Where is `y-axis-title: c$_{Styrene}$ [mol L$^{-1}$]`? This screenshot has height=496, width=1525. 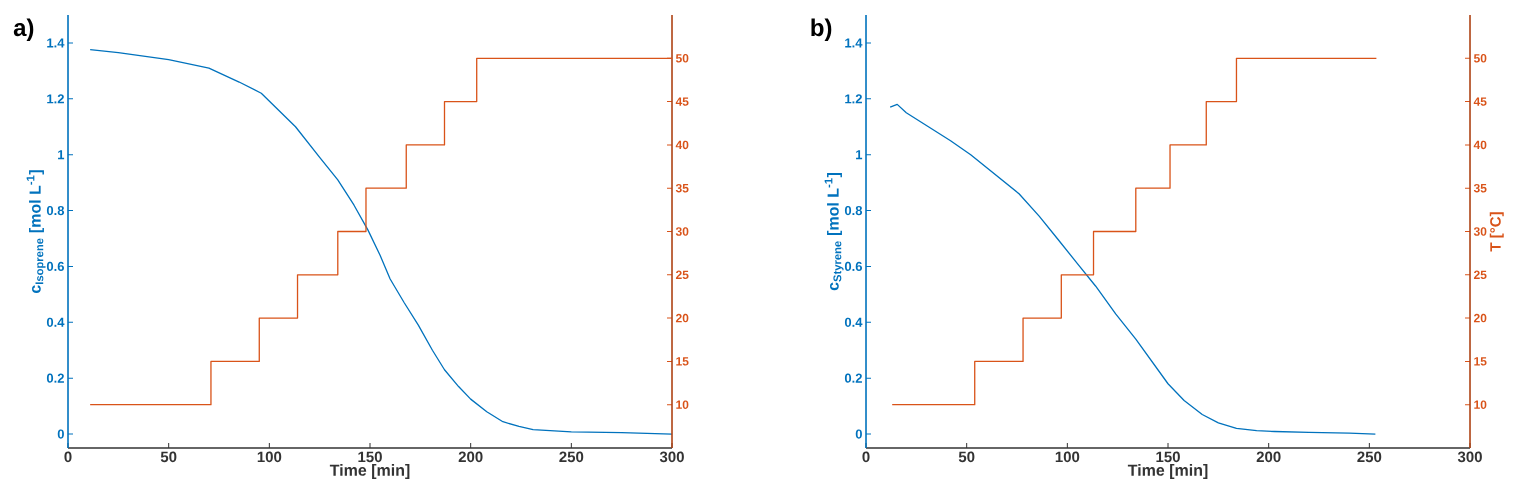
y-axis-title: c$_{Styrene}$ [mol L$^{-1}$] is located at coordinates (834, 232).